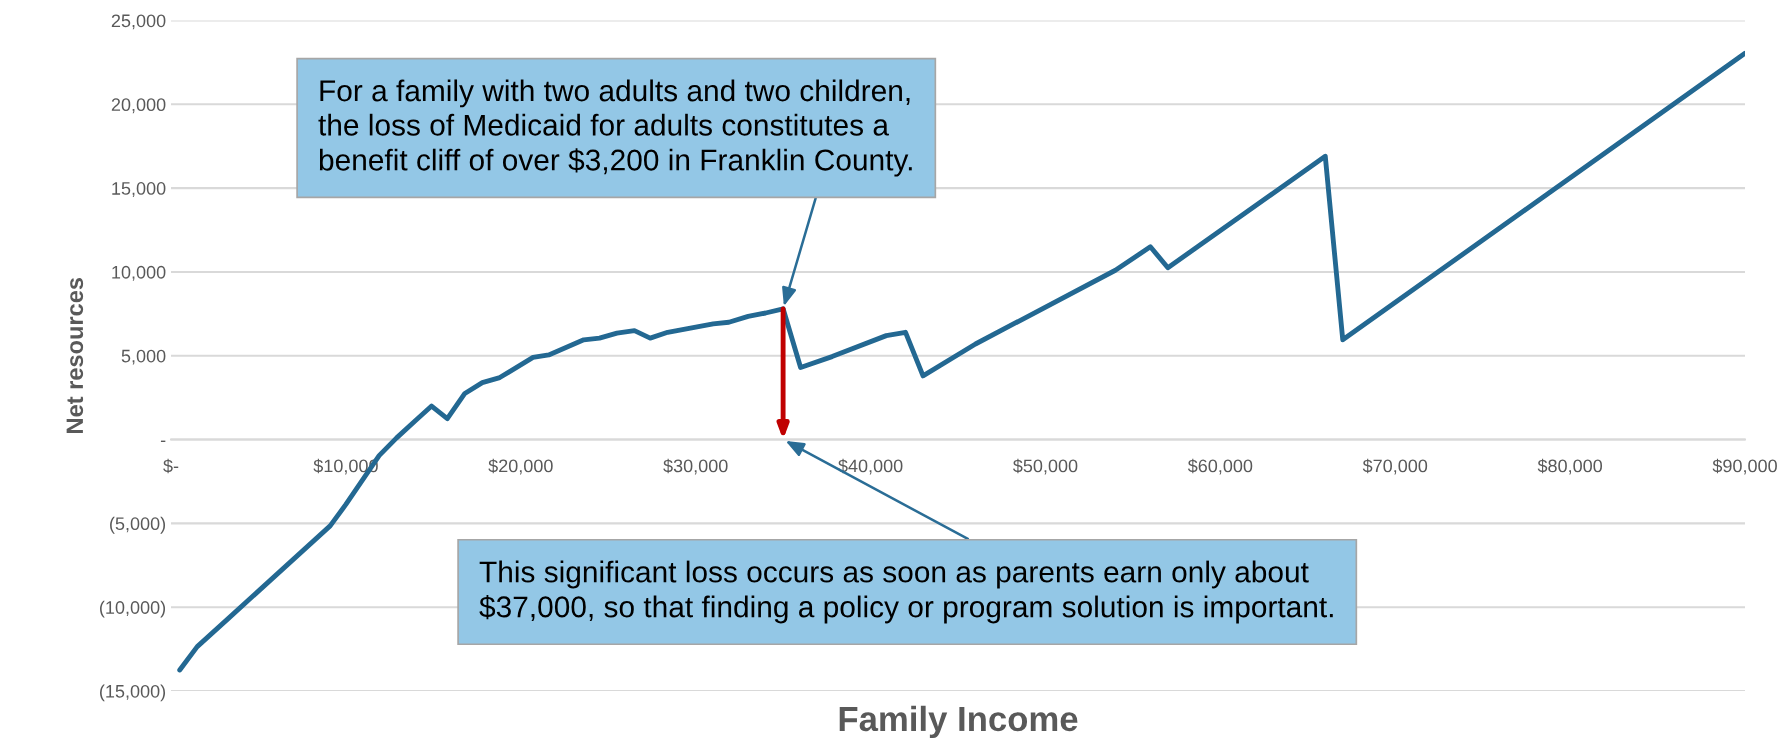  I want to click on annotation: This significant loss occurs as soon as parents earn only about $37,000, so that finding a policy or program solution is important., so click(906, 592).